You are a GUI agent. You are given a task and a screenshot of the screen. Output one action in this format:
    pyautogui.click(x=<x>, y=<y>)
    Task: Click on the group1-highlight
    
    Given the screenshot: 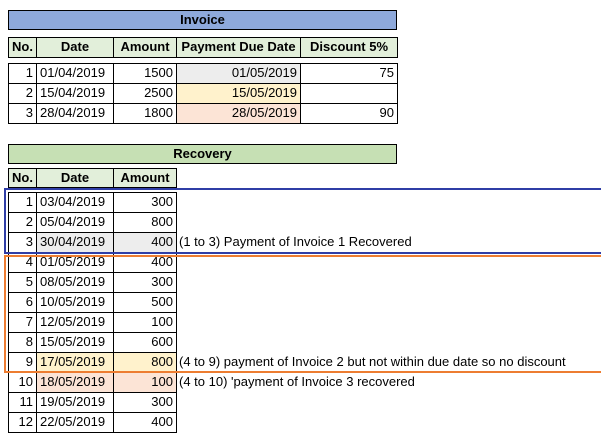 What is the action you would take?
    pyautogui.click(x=302, y=221)
    